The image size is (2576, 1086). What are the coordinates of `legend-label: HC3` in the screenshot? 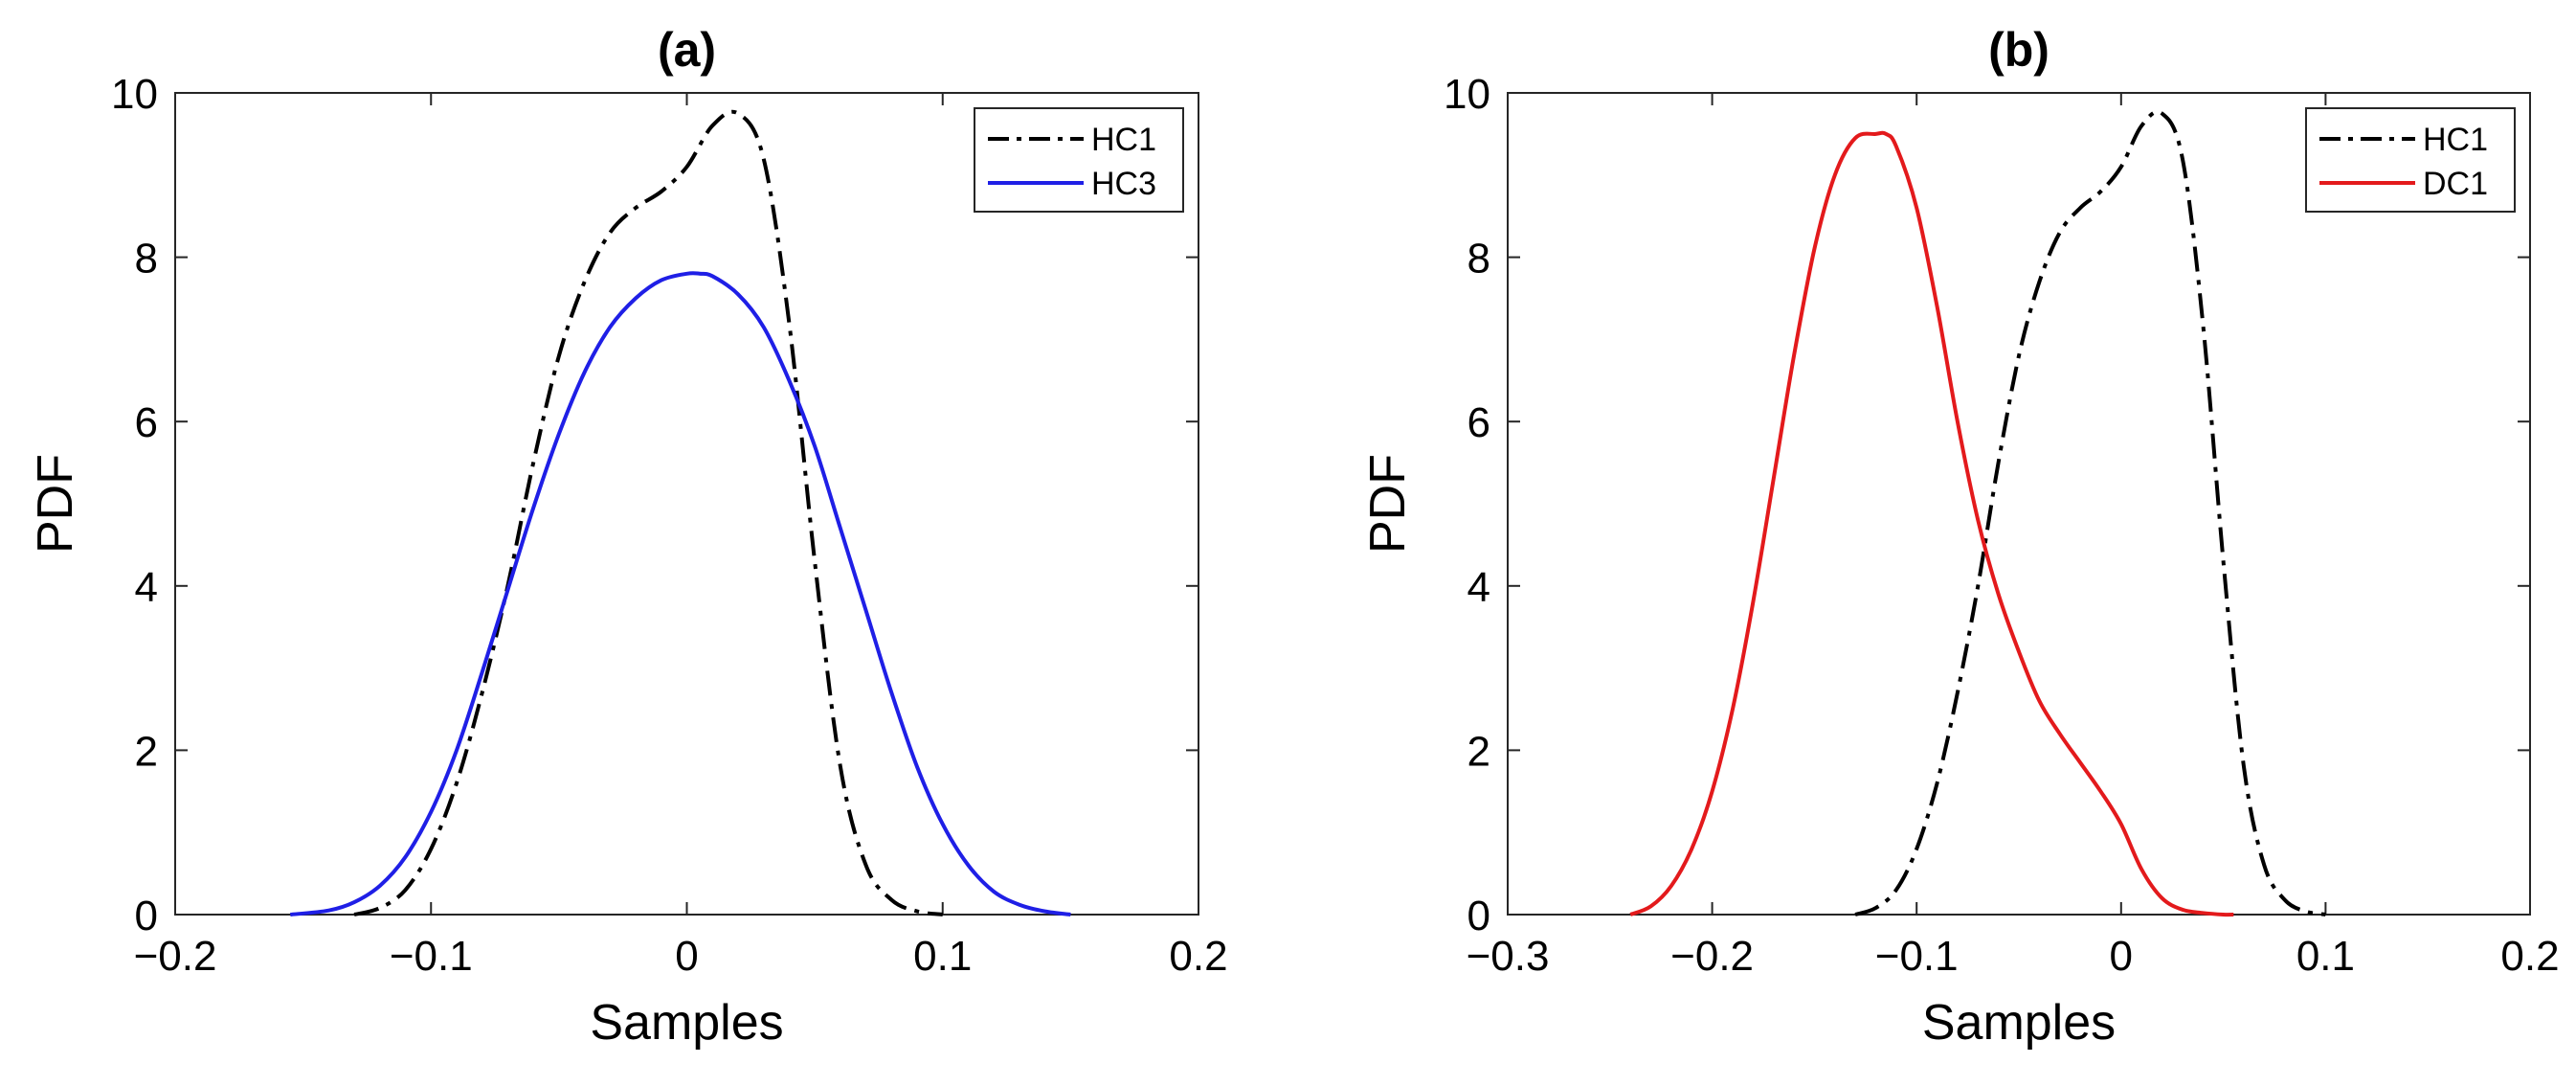 It's located at (1123, 184).